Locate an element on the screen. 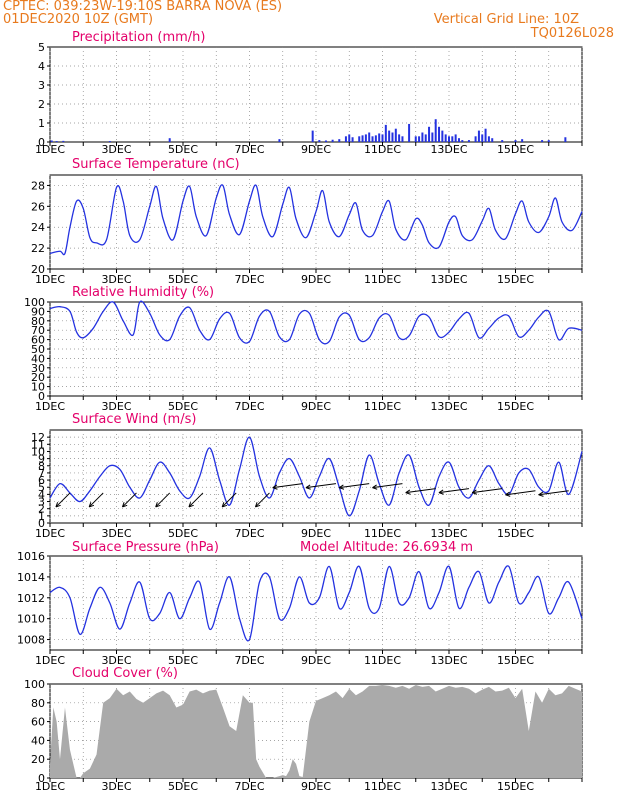  cloud-xtick-label: 5DEC is located at coordinates (183, 786).